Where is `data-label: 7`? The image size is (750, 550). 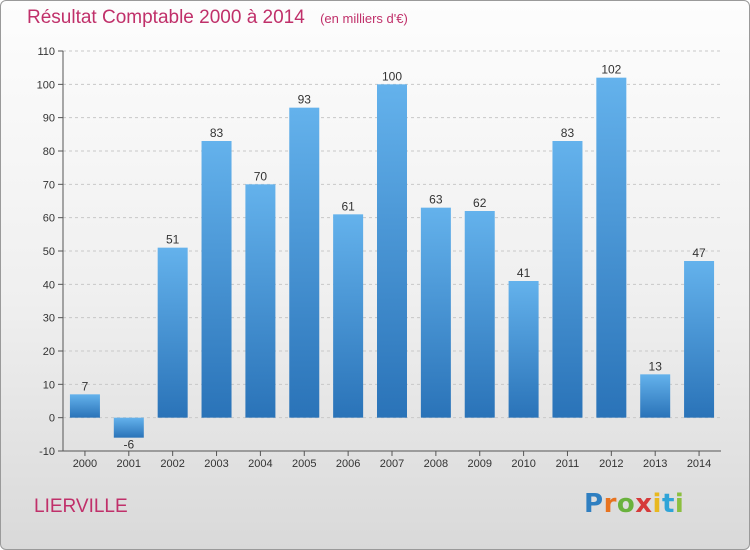
data-label: 7 is located at coordinates (85, 386).